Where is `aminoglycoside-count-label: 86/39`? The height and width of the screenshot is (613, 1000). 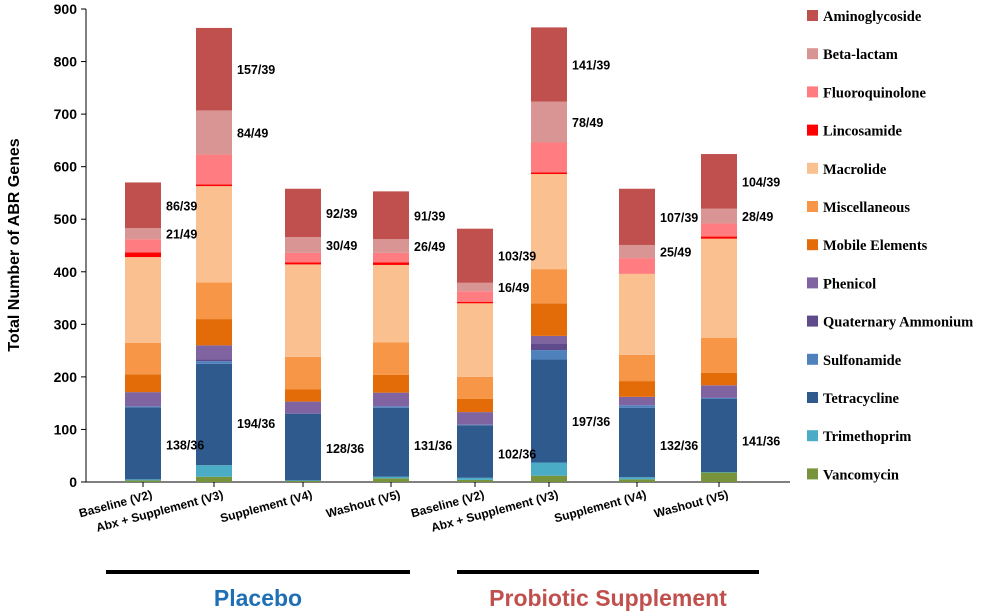 aminoglycoside-count-label: 86/39 is located at coordinates (181, 206).